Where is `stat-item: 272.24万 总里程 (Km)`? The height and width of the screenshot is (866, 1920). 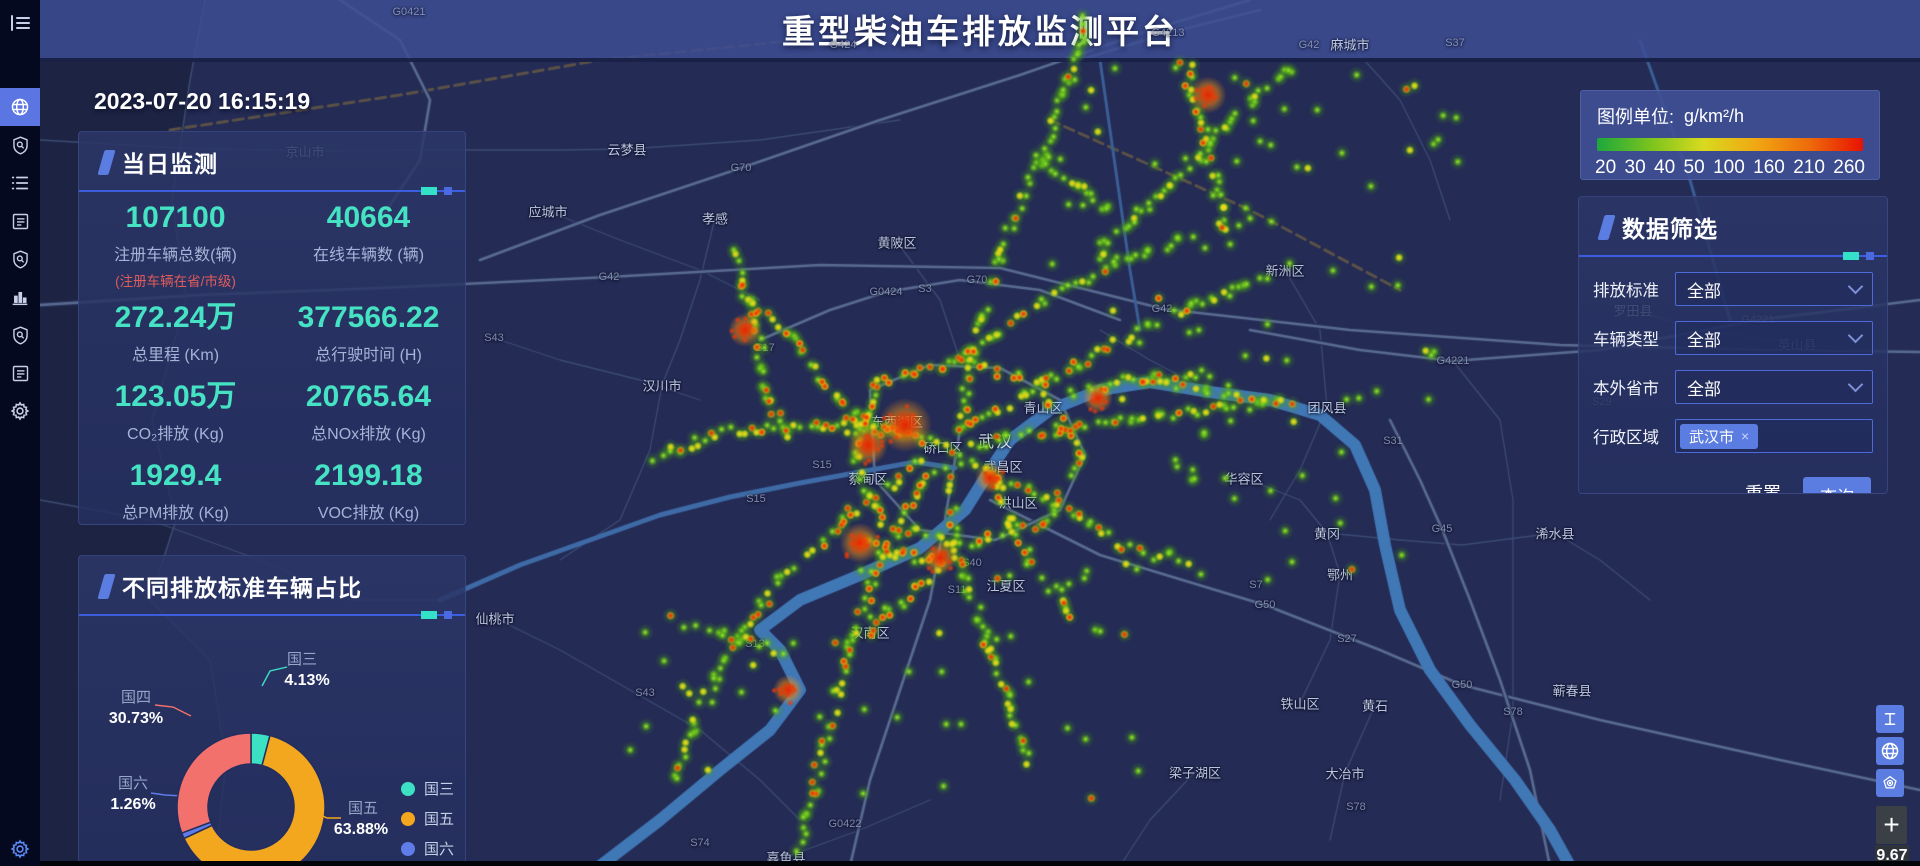 stat-item: 272.24万 总里程 (Km) is located at coordinates (175, 341).